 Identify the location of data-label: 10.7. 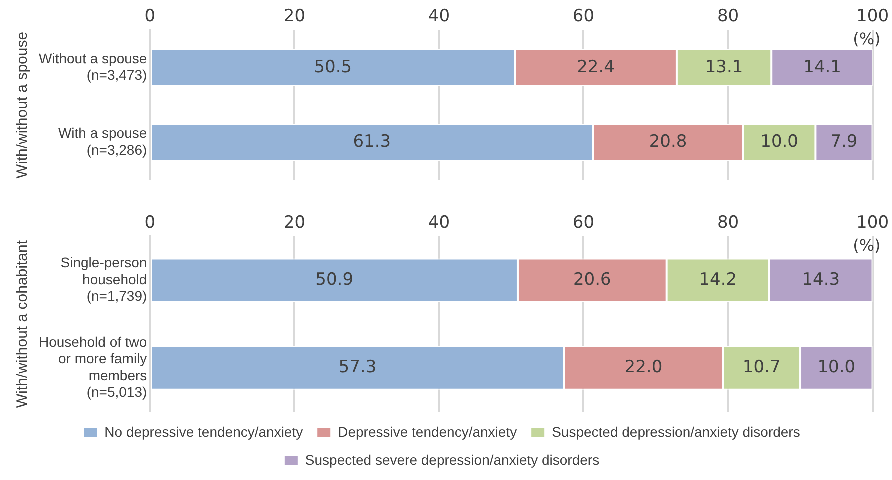
(761, 368).